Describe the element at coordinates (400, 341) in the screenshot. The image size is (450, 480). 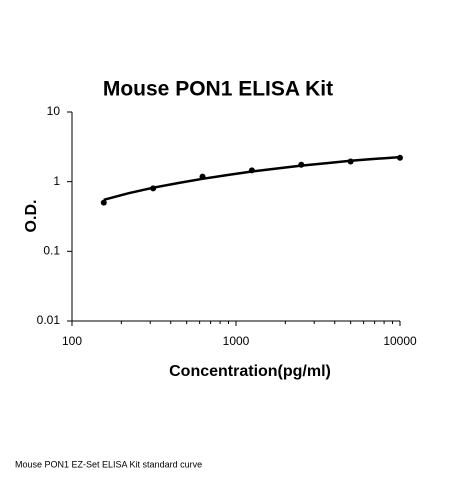
I see `x-tick-label: 10000` at that location.